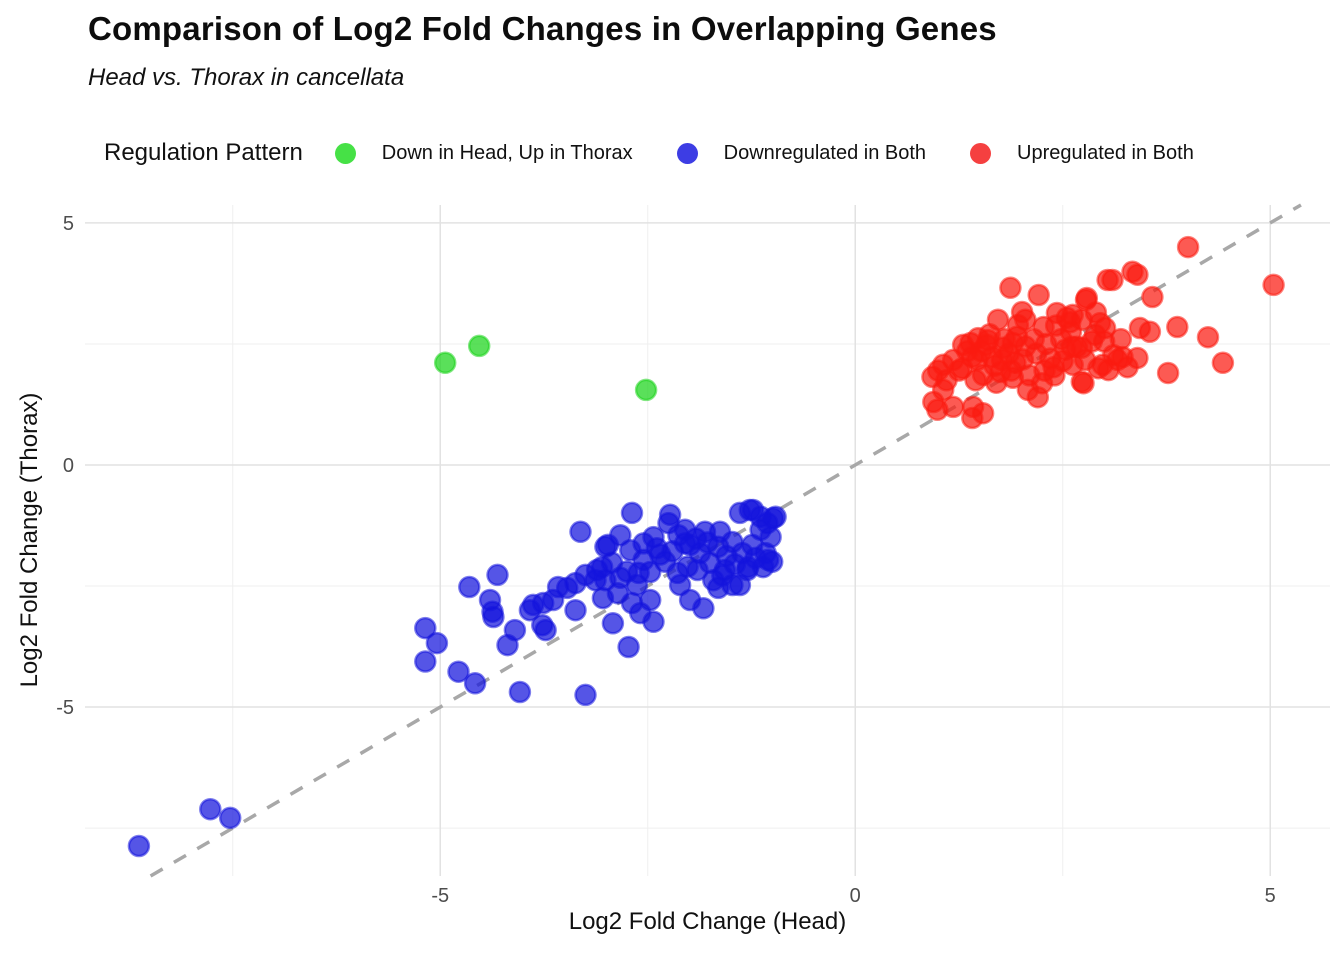  I want to click on legend-item-label: Upregulated in Both, so click(1105, 152).